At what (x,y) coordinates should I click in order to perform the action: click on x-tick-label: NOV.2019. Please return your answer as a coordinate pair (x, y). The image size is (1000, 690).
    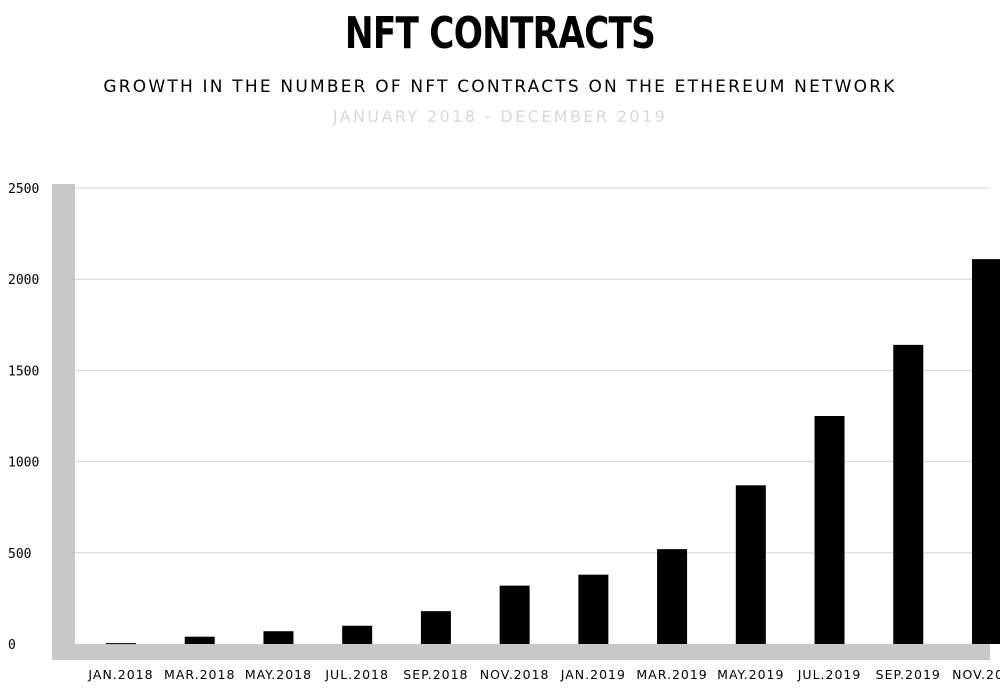
    Looking at the image, I should click on (976, 674).